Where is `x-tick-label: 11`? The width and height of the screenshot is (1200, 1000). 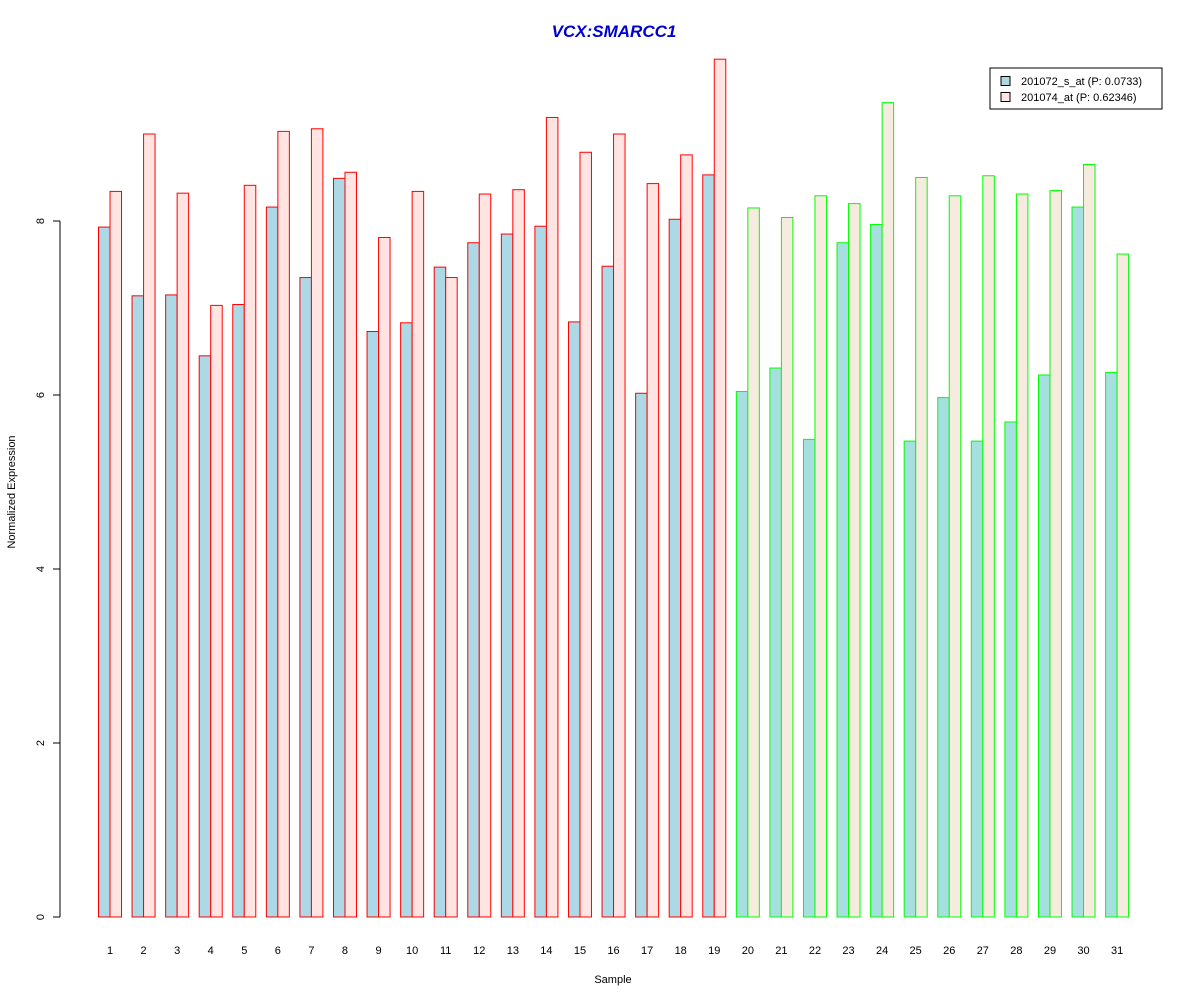 x-tick-label: 11 is located at coordinates (445, 951).